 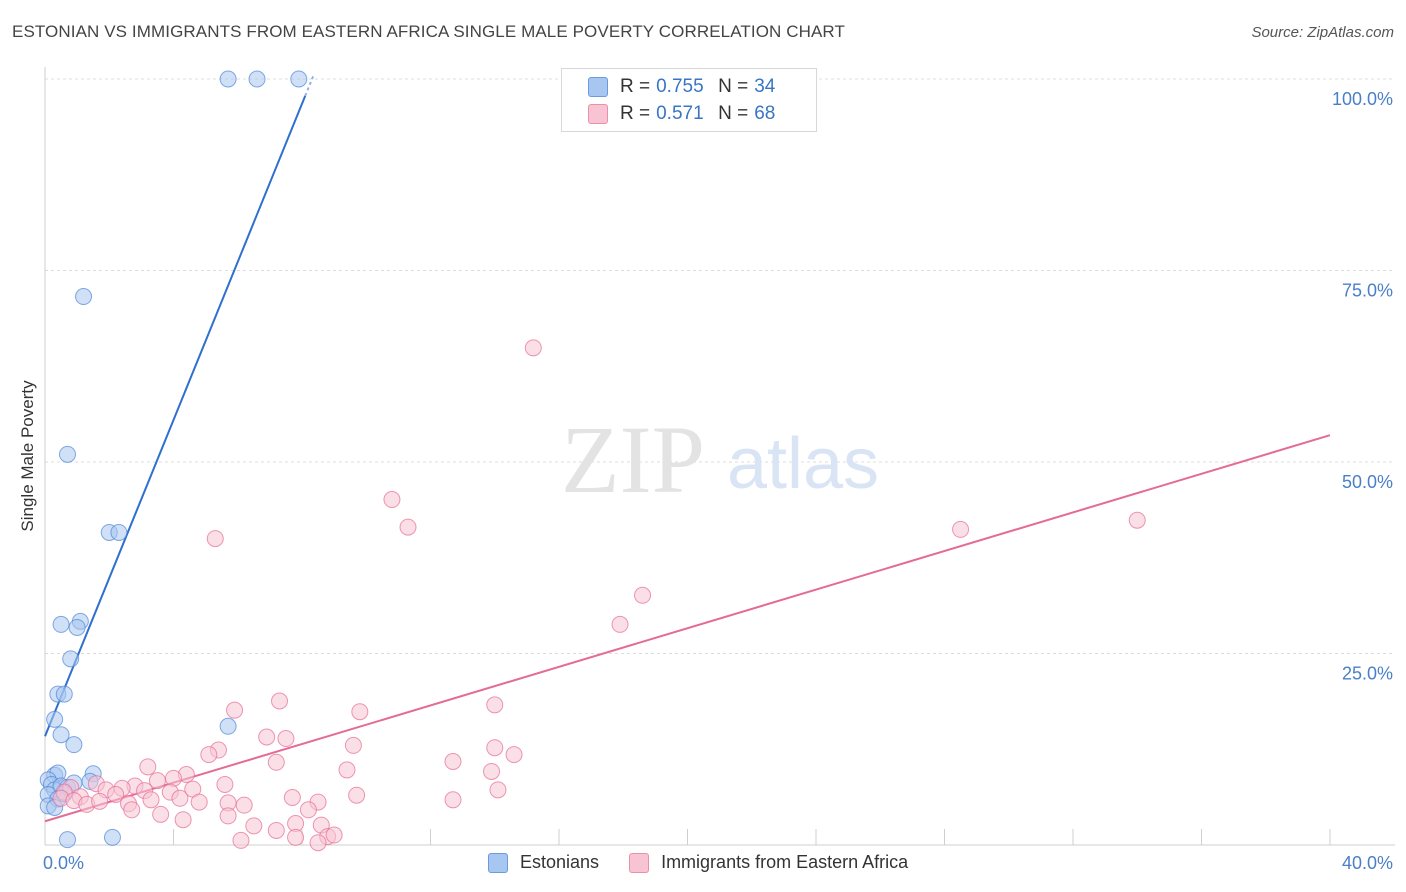 What do you see at coordinates (1322, 32) in the screenshot?
I see `source-label: Source: ZipAtlas.com` at bounding box center [1322, 32].